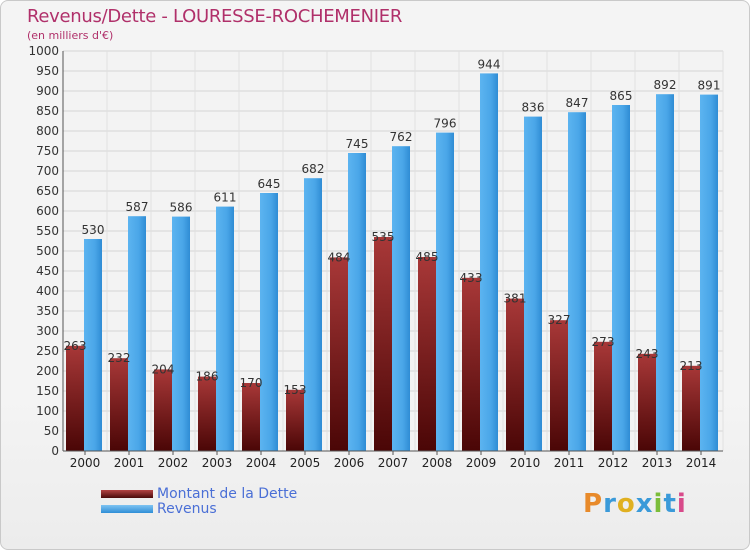 This screenshot has width=750, height=550. I want to click on legend-label-debt: Montant de la Dette, so click(227, 493).